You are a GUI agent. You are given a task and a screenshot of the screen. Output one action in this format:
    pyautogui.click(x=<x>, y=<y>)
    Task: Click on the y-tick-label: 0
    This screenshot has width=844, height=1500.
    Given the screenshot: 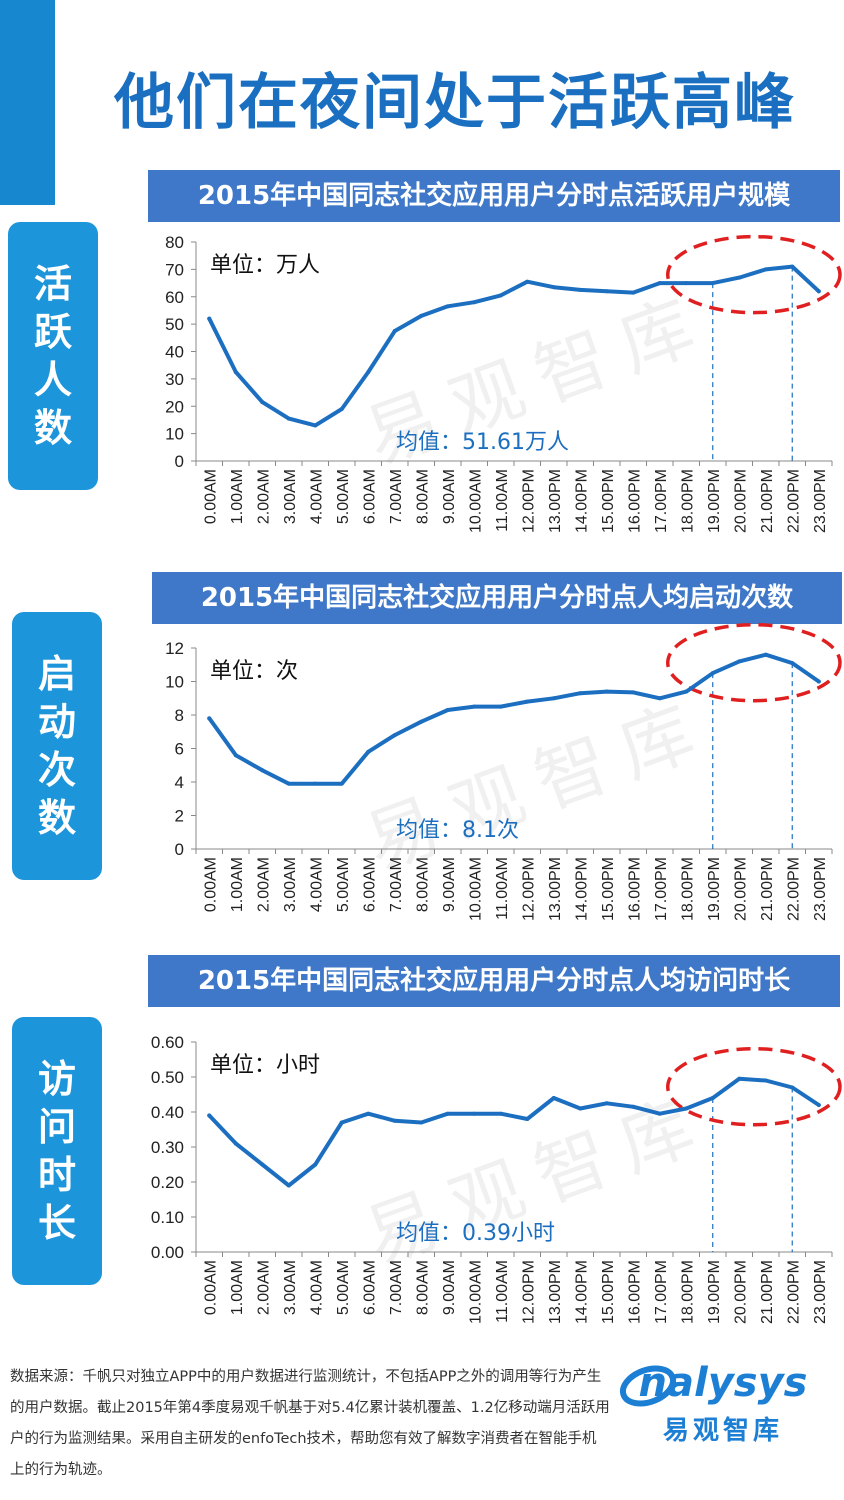 What is the action you would take?
    pyautogui.click(x=179, y=849)
    